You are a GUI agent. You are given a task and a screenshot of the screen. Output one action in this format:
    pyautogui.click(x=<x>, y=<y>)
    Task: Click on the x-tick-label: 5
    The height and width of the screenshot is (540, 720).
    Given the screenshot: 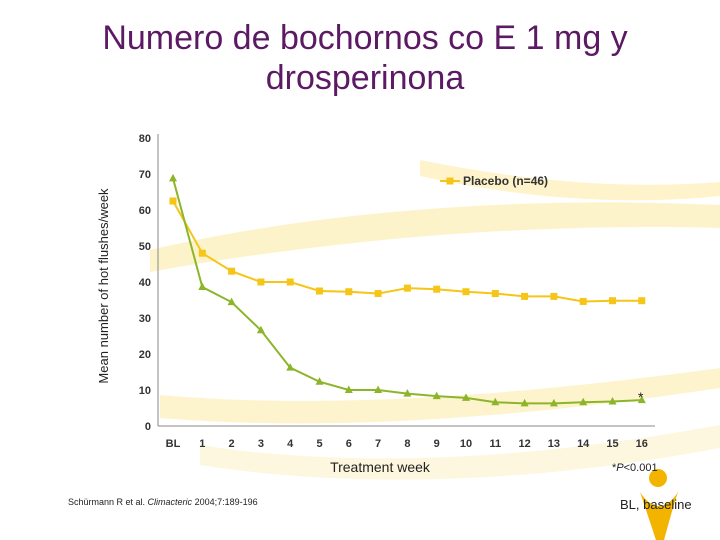 What is the action you would take?
    pyautogui.click(x=319, y=444)
    